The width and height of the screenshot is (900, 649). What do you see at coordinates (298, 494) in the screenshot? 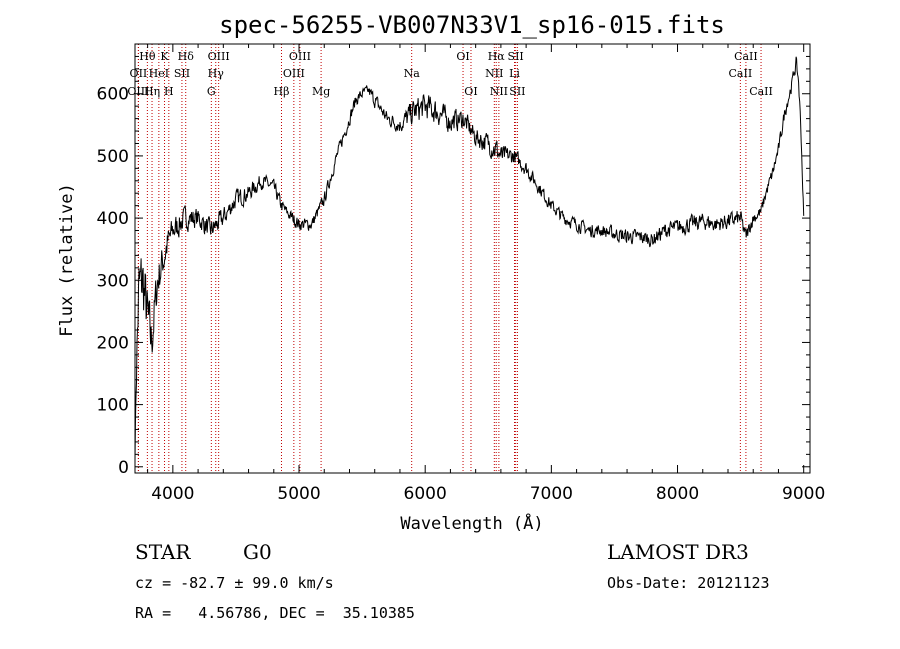
I see `x-tick-label: 5000` at bounding box center [298, 494].